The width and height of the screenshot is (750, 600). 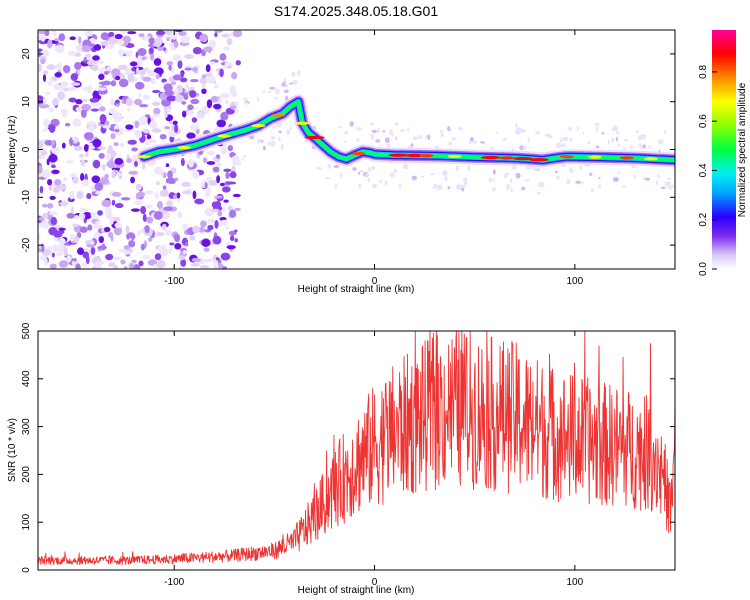 What do you see at coordinates (574, 281) in the screenshot?
I see `x-tick-label: 100` at bounding box center [574, 281].